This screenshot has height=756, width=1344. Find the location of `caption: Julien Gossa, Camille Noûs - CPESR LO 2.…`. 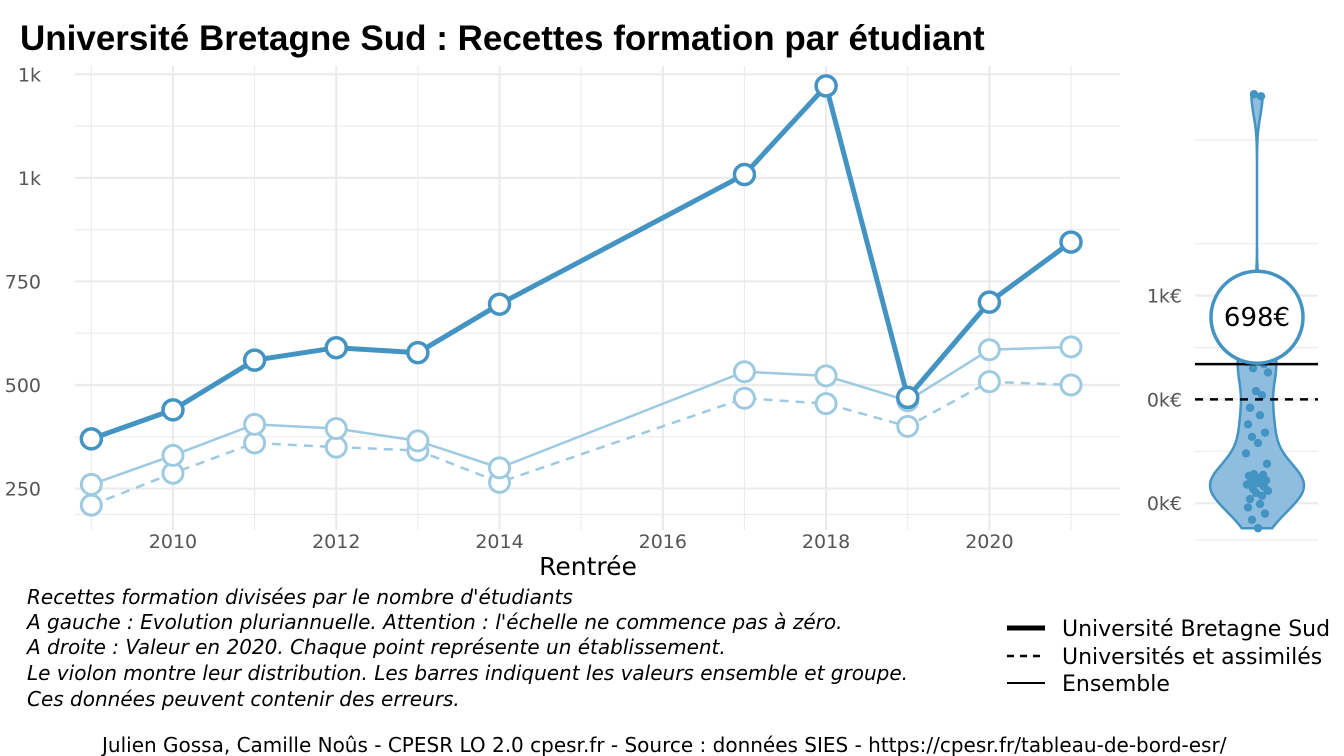

caption: Julien Gossa, Camille Noûs - CPESR LO 2.… is located at coordinates (663, 744).